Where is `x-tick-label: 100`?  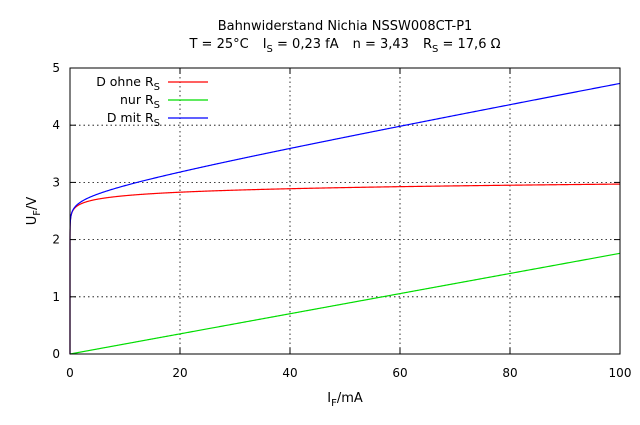 x-tick-label: 100 is located at coordinates (620, 373).